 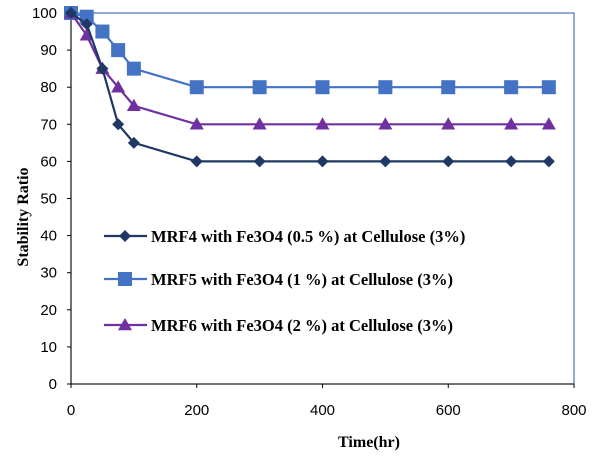 What do you see at coordinates (48, 50) in the screenshot?
I see `y-tick-label: 90` at bounding box center [48, 50].